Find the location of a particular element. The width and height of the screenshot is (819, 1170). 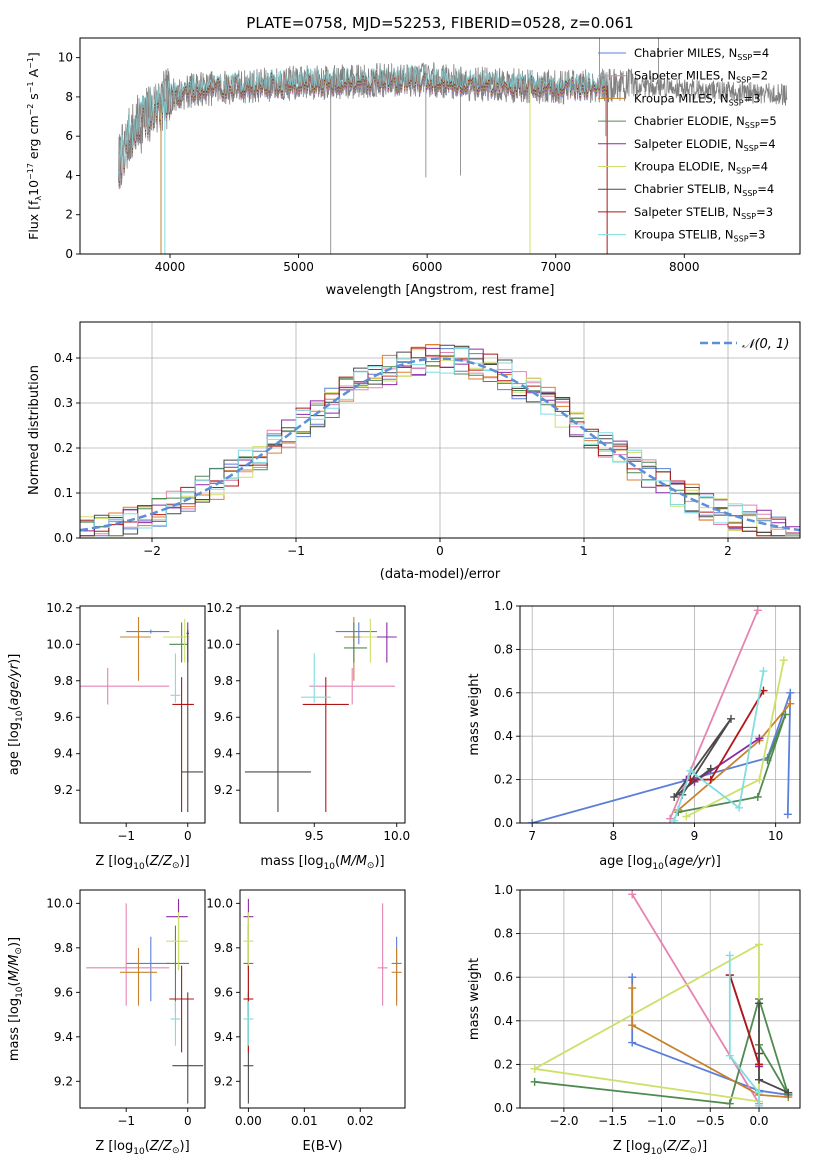

spectrum-legend-label: Kroupa STELIB, NSSP=3 is located at coordinates (700, 236).